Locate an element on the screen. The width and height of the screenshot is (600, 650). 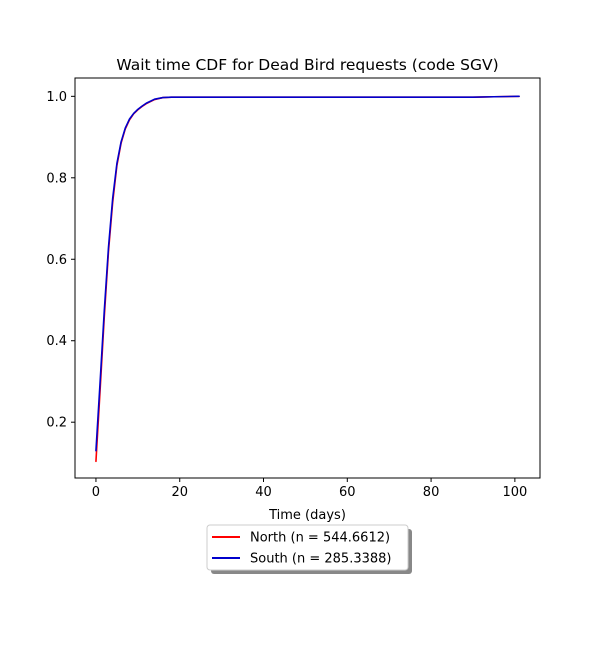
y-tick-label: 0.6 is located at coordinates (56, 260).